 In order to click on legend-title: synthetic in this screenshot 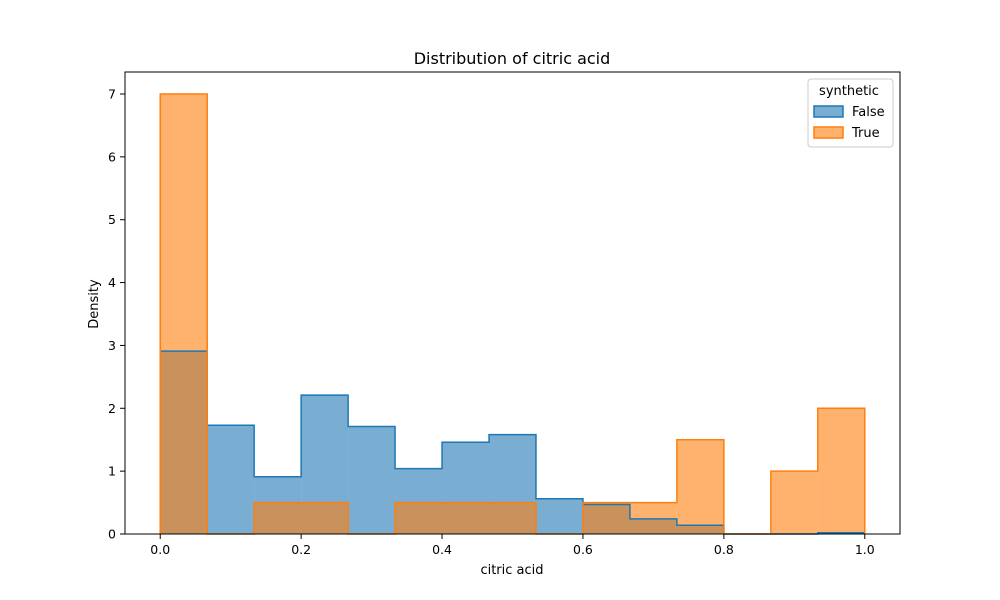, I will do `click(849, 91)`.